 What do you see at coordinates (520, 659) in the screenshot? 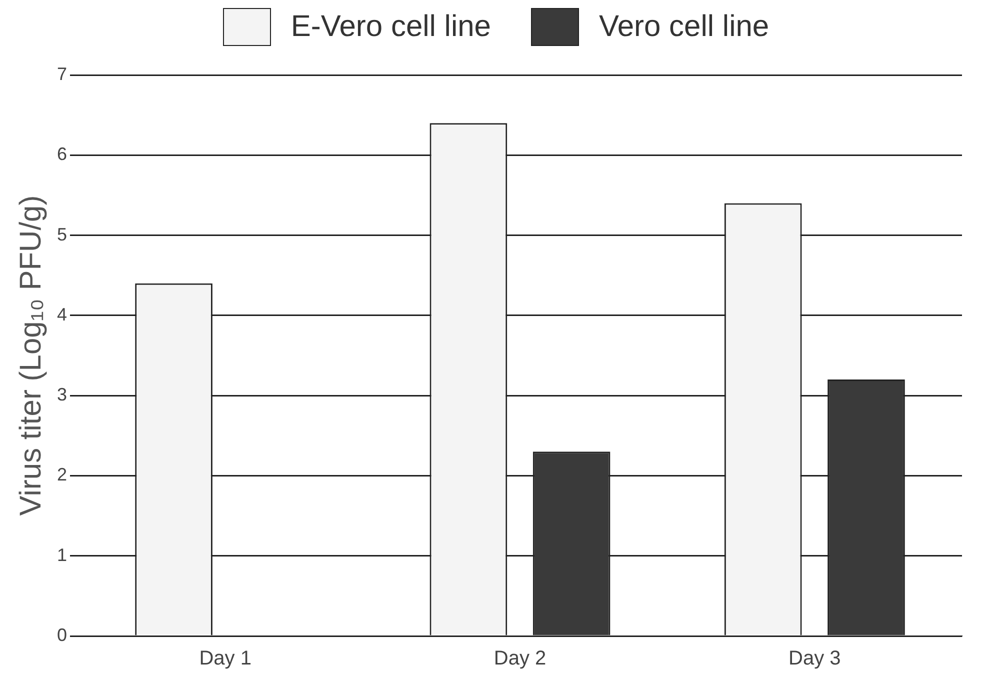
I see `x-tick-label: Day 2` at bounding box center [520, 659].